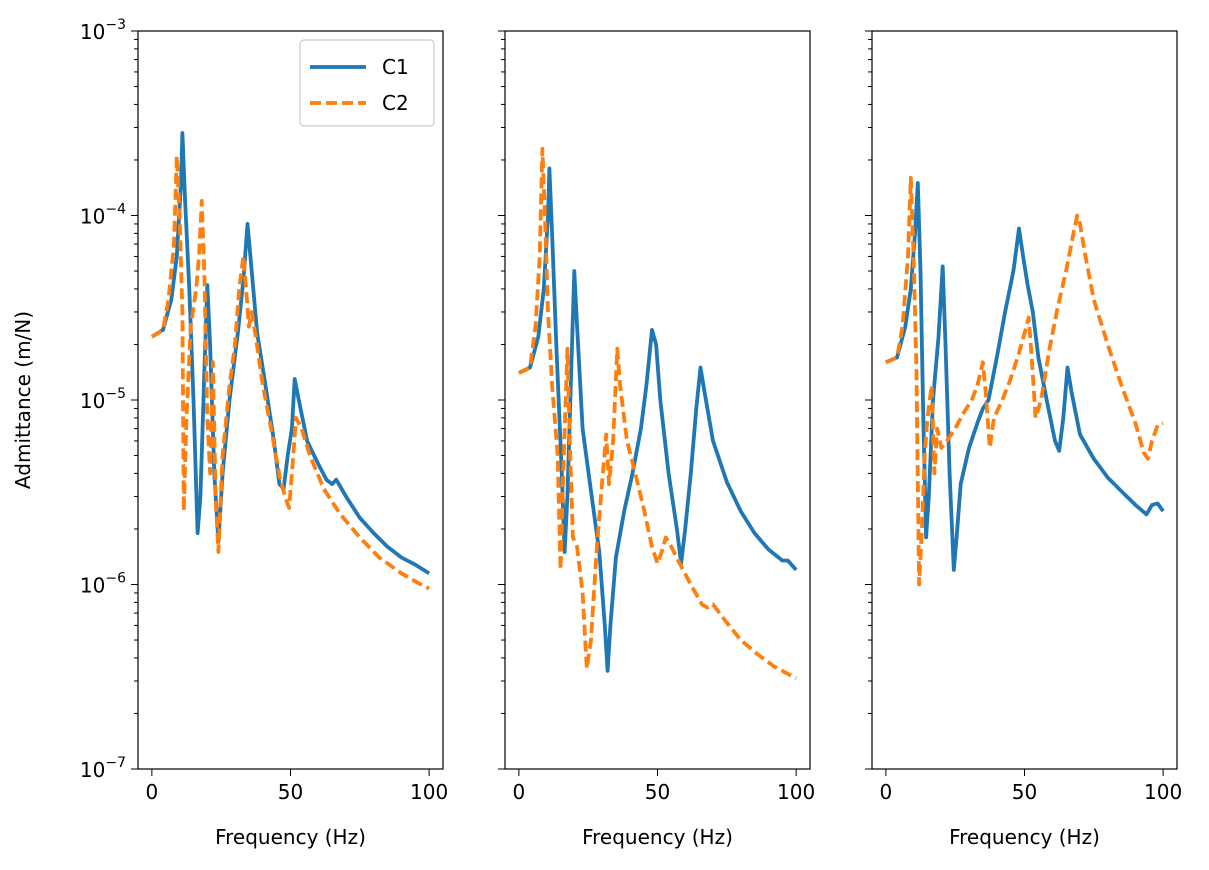 The height and width of the screenshot is (870, 1209). I want to click on y-tick-label: 10⁻⁷, so click(103, 768).